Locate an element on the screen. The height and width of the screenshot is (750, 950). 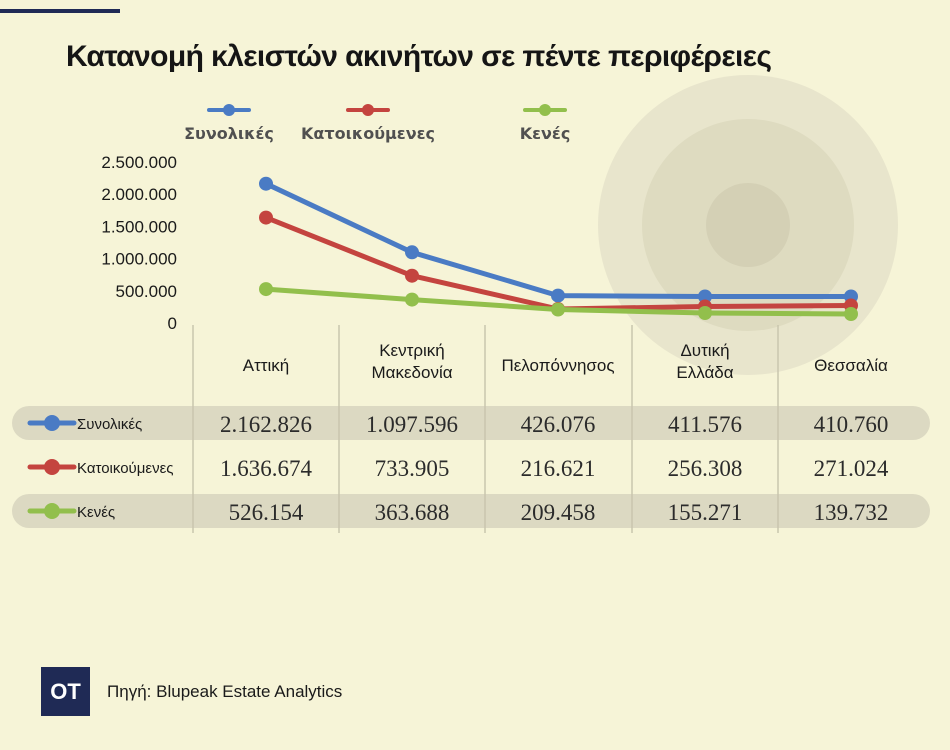
legend-label-1: Κατοικούμενες is located at coordinates (368, 133).